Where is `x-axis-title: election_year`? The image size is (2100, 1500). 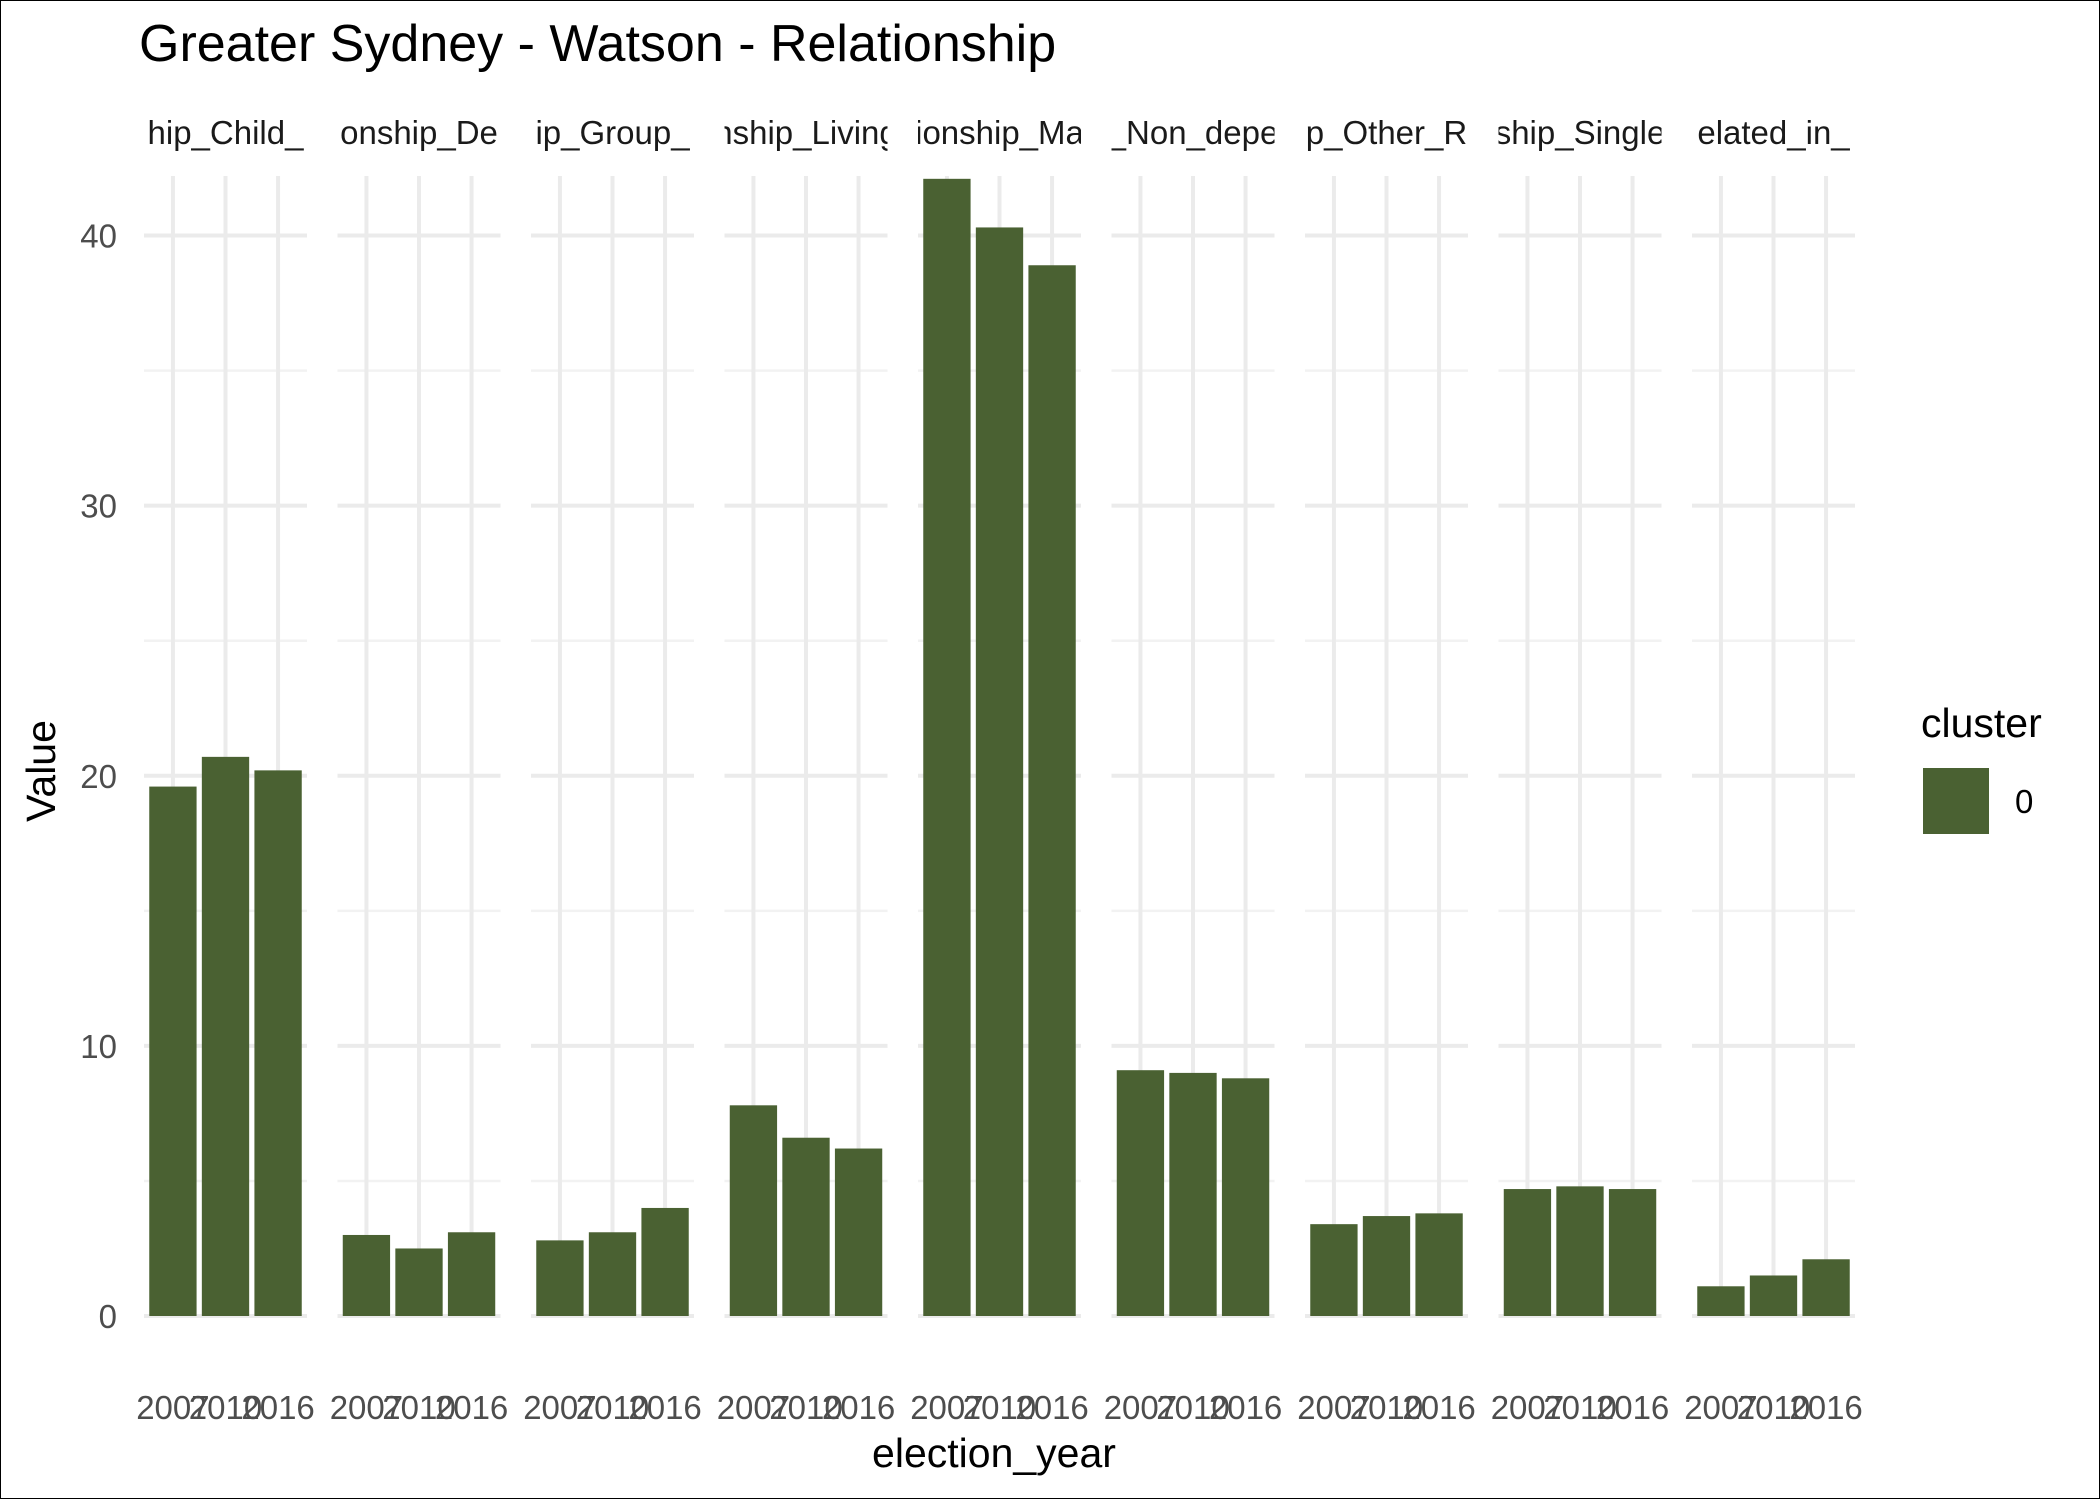 x-axis-title: election_year is located at coordinates (994, 1453).